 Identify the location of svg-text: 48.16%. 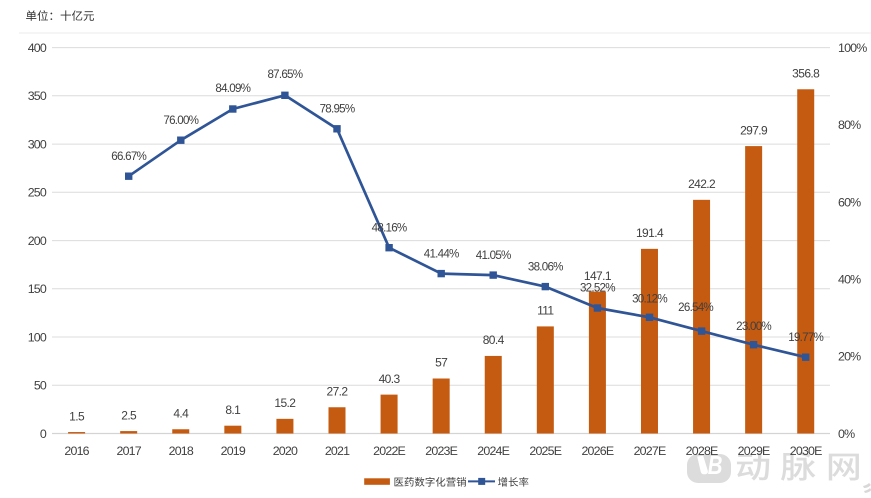
(389, 227).